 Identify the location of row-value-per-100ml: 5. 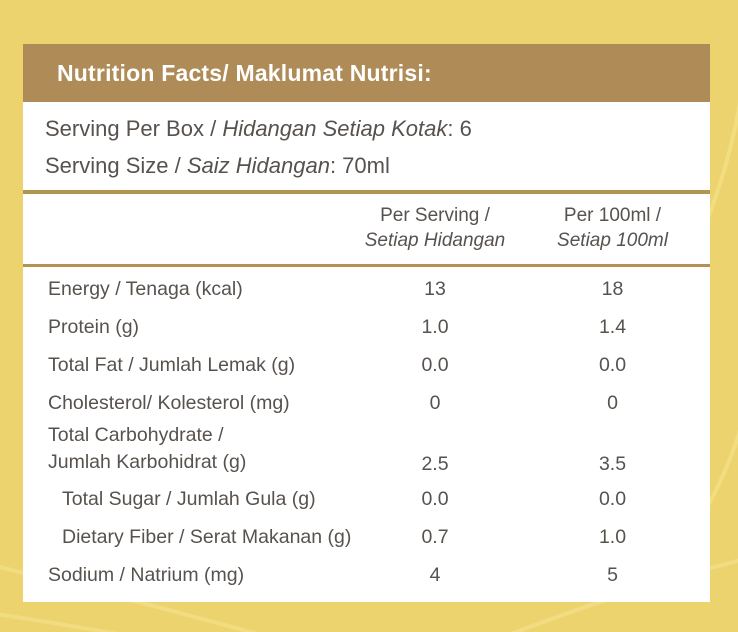
(612, 574).